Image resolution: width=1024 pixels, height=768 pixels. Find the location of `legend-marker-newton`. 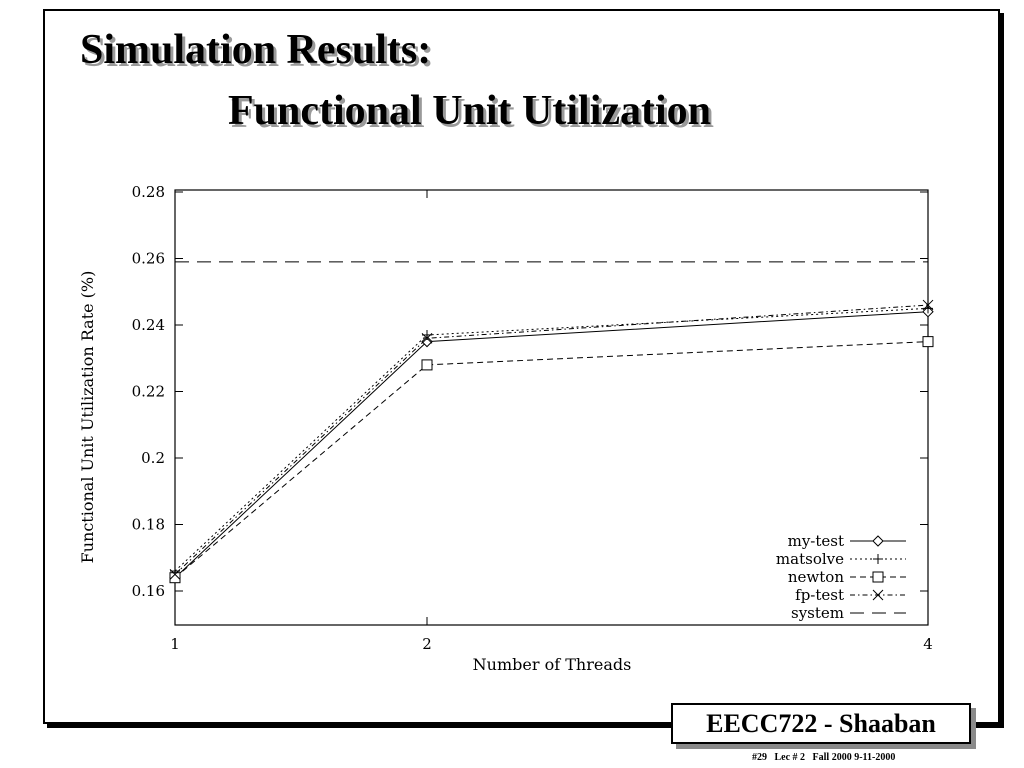

legend-marker-newton is located at coordinates (878, 577).